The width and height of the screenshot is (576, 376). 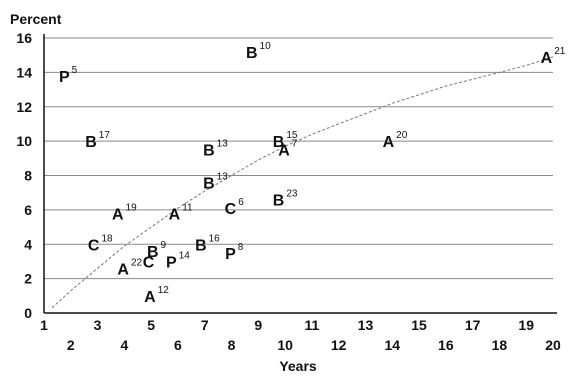 What do you see at coordinates (298, 366) in the screenshot?
I see `x-axis-label: Years` at bounding box center [298, 366].